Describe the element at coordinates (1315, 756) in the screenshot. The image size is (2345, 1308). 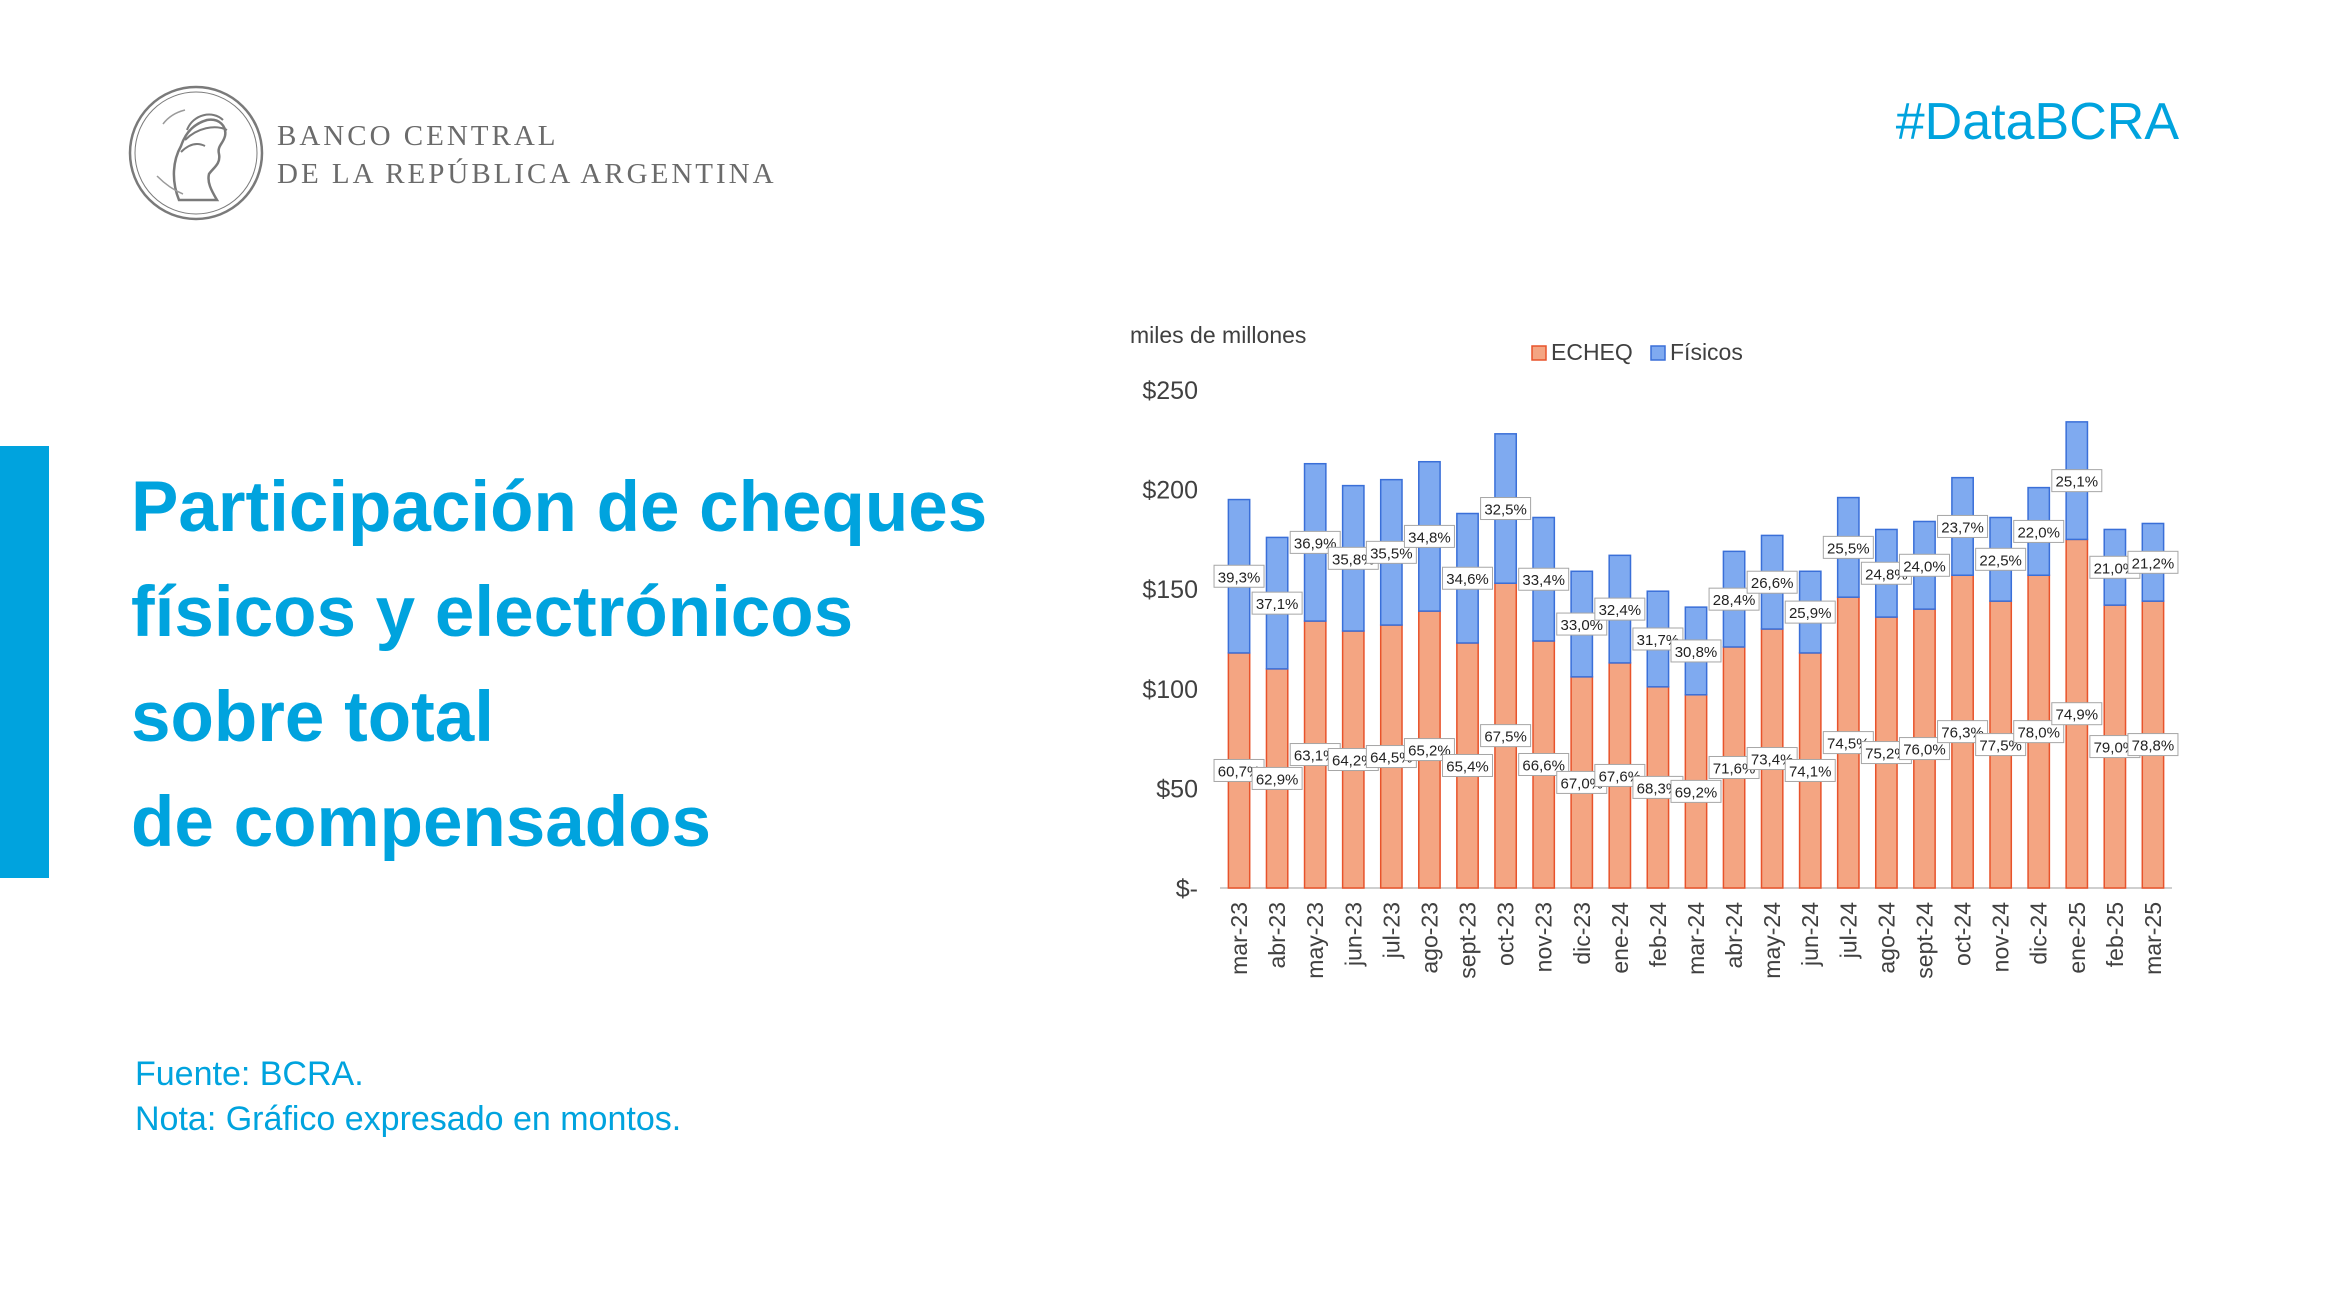
I see `data-label-echeq: 63,1%` at that location.